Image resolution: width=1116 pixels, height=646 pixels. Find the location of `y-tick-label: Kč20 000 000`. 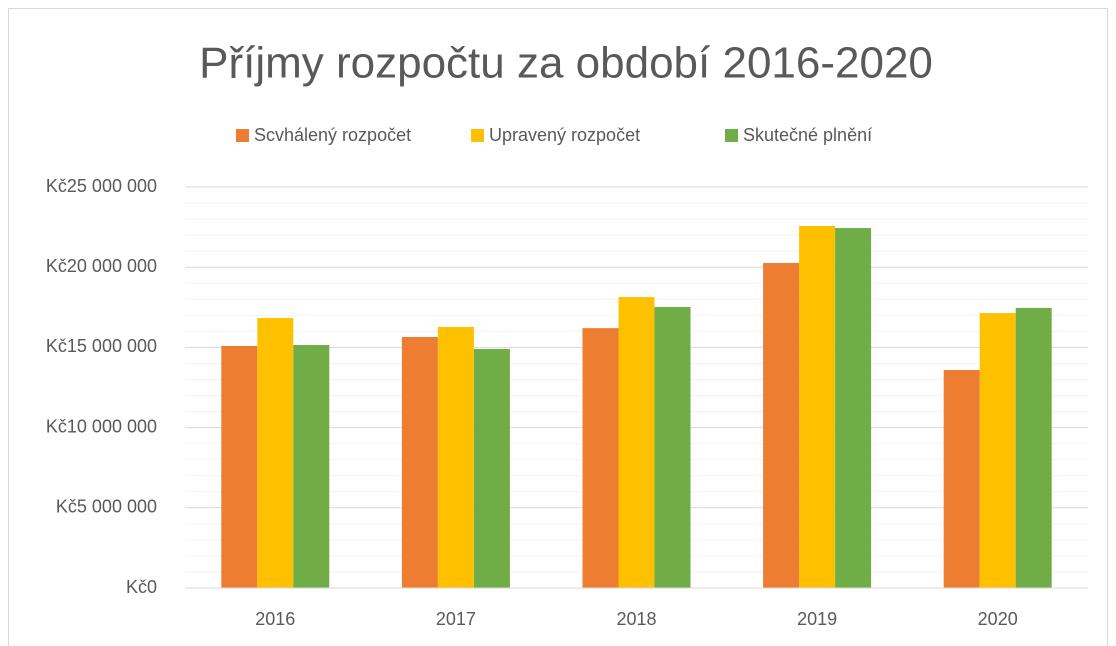

y-tick-label: Kč20 000 000 is located at coordinates (101, 266).